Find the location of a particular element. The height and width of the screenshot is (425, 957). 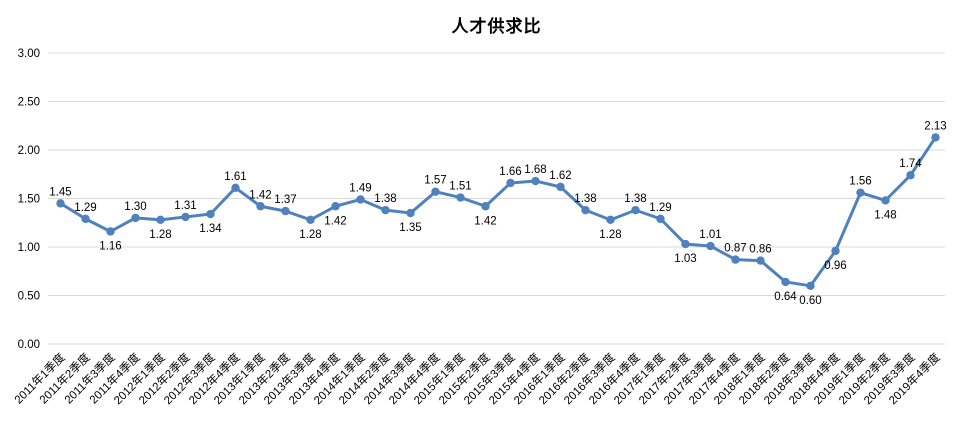

data-point-label: 1.45 is located at coordinates (60, 192).